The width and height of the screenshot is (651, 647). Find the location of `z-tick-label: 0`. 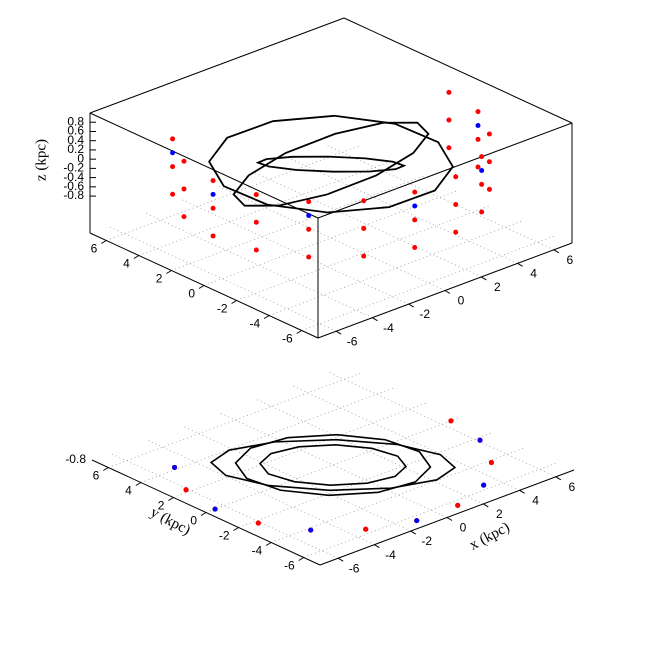

z-tick-label: 0 is located at coordinates (80, 158).